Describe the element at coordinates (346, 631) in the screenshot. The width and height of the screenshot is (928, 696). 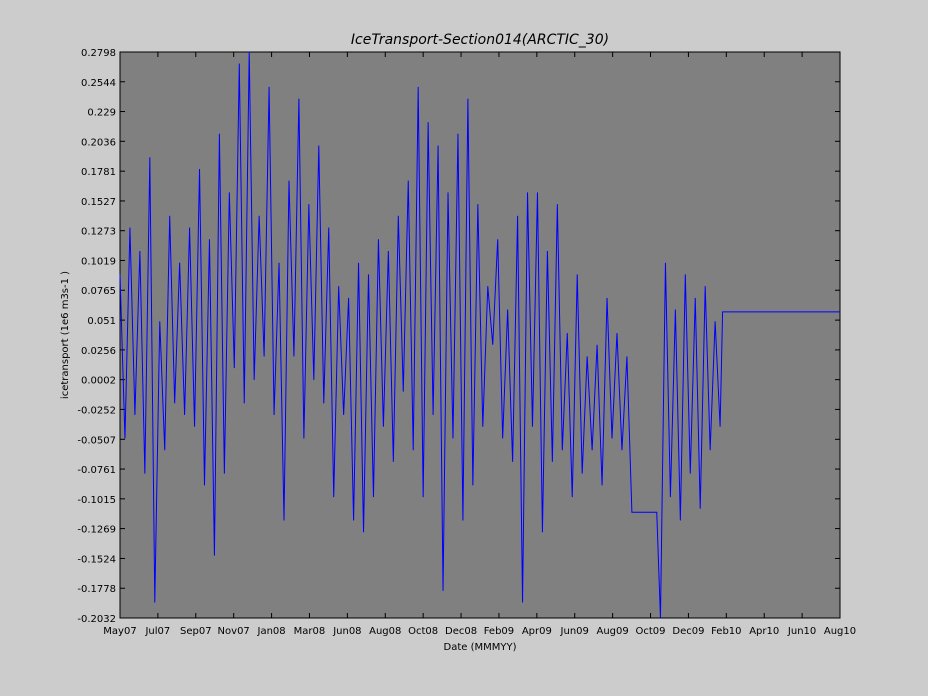
I see `x-tick-label: Jun08` at that location.